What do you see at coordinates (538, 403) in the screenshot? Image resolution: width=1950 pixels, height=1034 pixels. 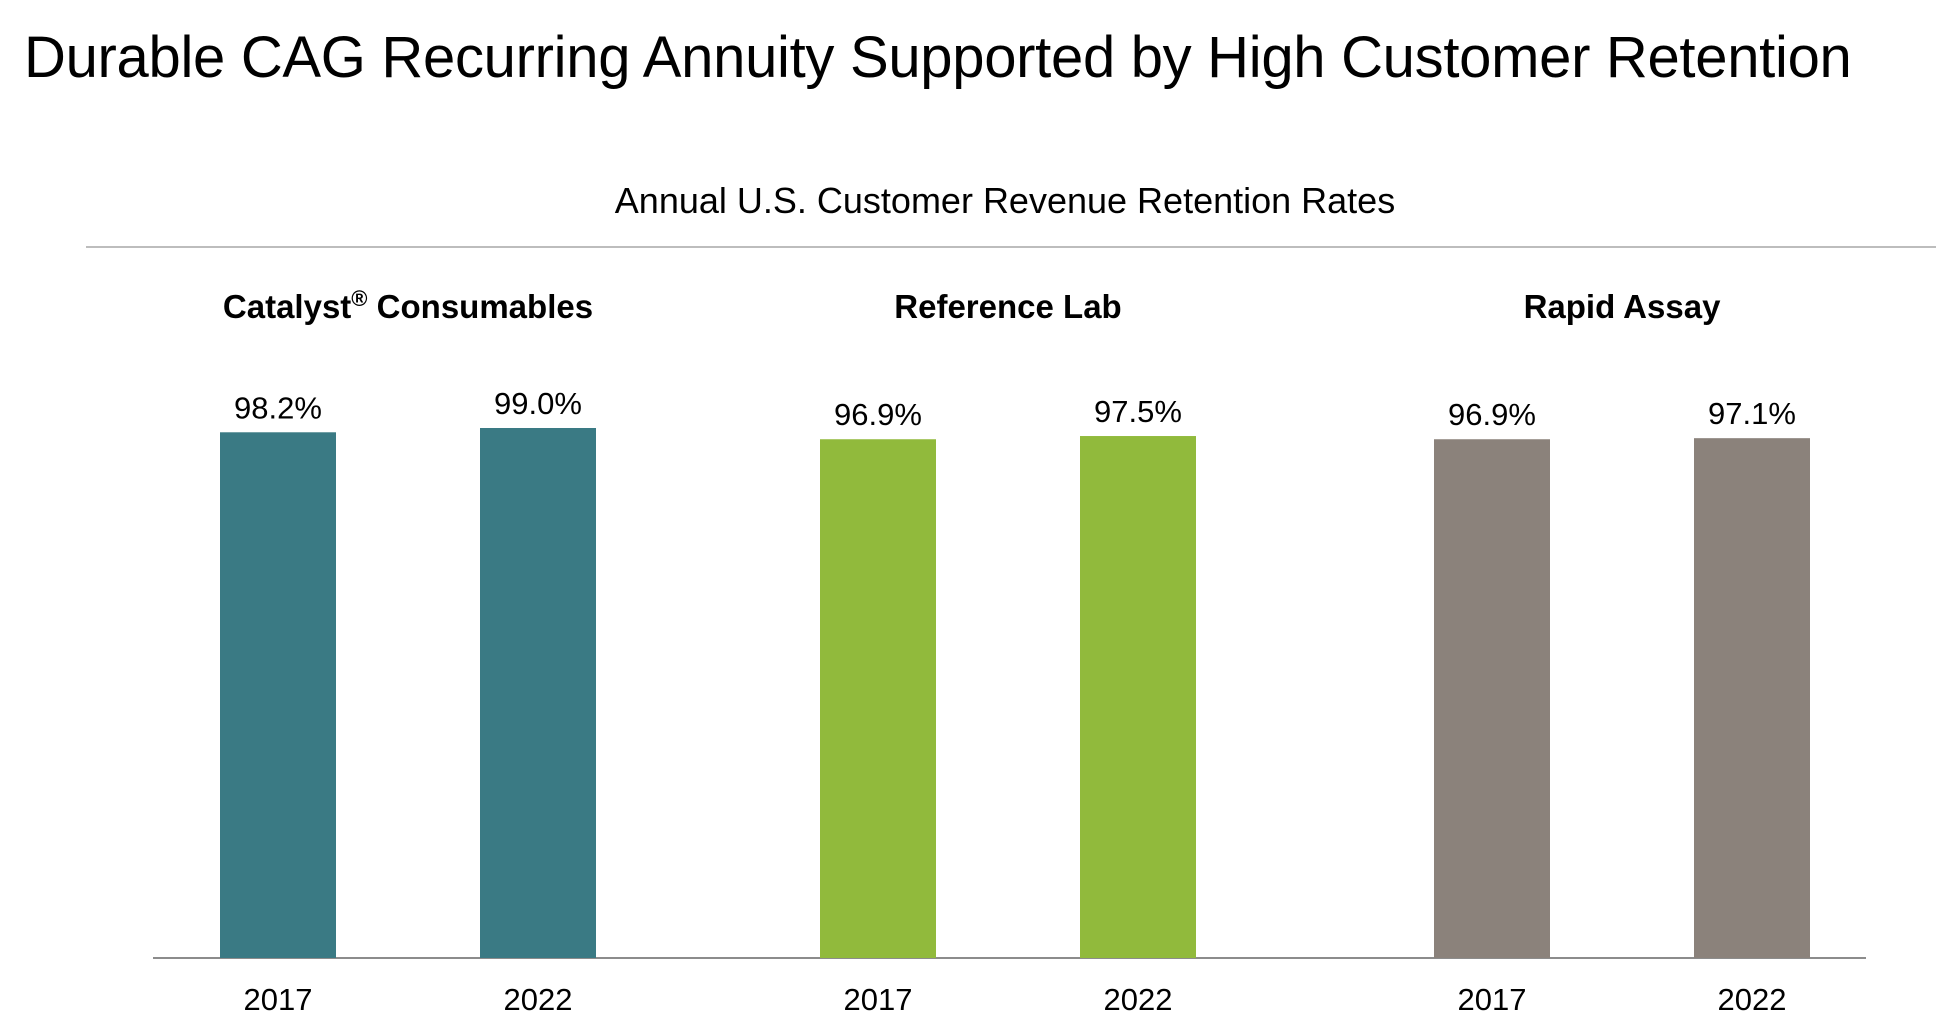 I see `data-label: 99.0%` at bounding box center [538, 403].